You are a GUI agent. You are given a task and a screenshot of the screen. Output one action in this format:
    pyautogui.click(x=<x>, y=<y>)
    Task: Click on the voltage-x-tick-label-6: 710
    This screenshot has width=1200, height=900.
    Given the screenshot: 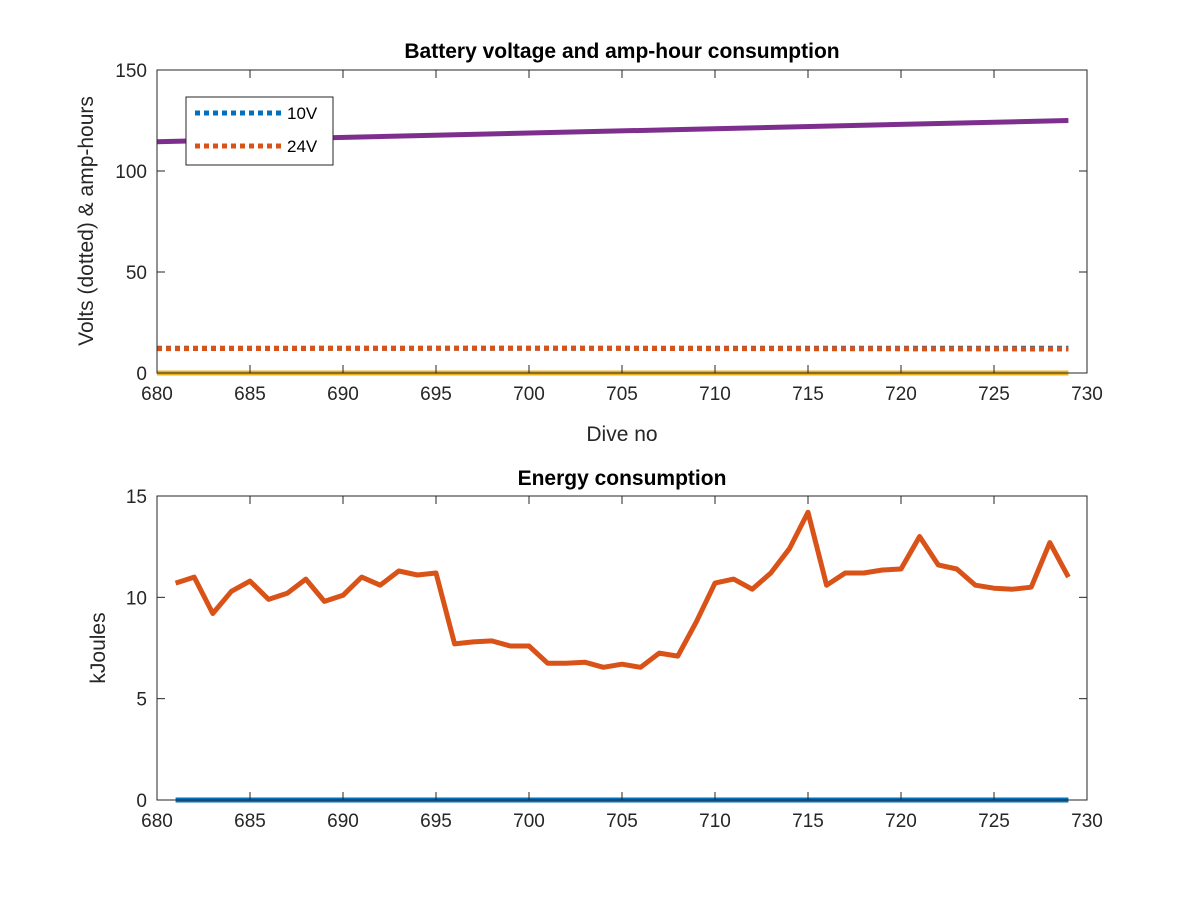 What is the action you would take?
    pyautogui.click(x=715, y=394)
    